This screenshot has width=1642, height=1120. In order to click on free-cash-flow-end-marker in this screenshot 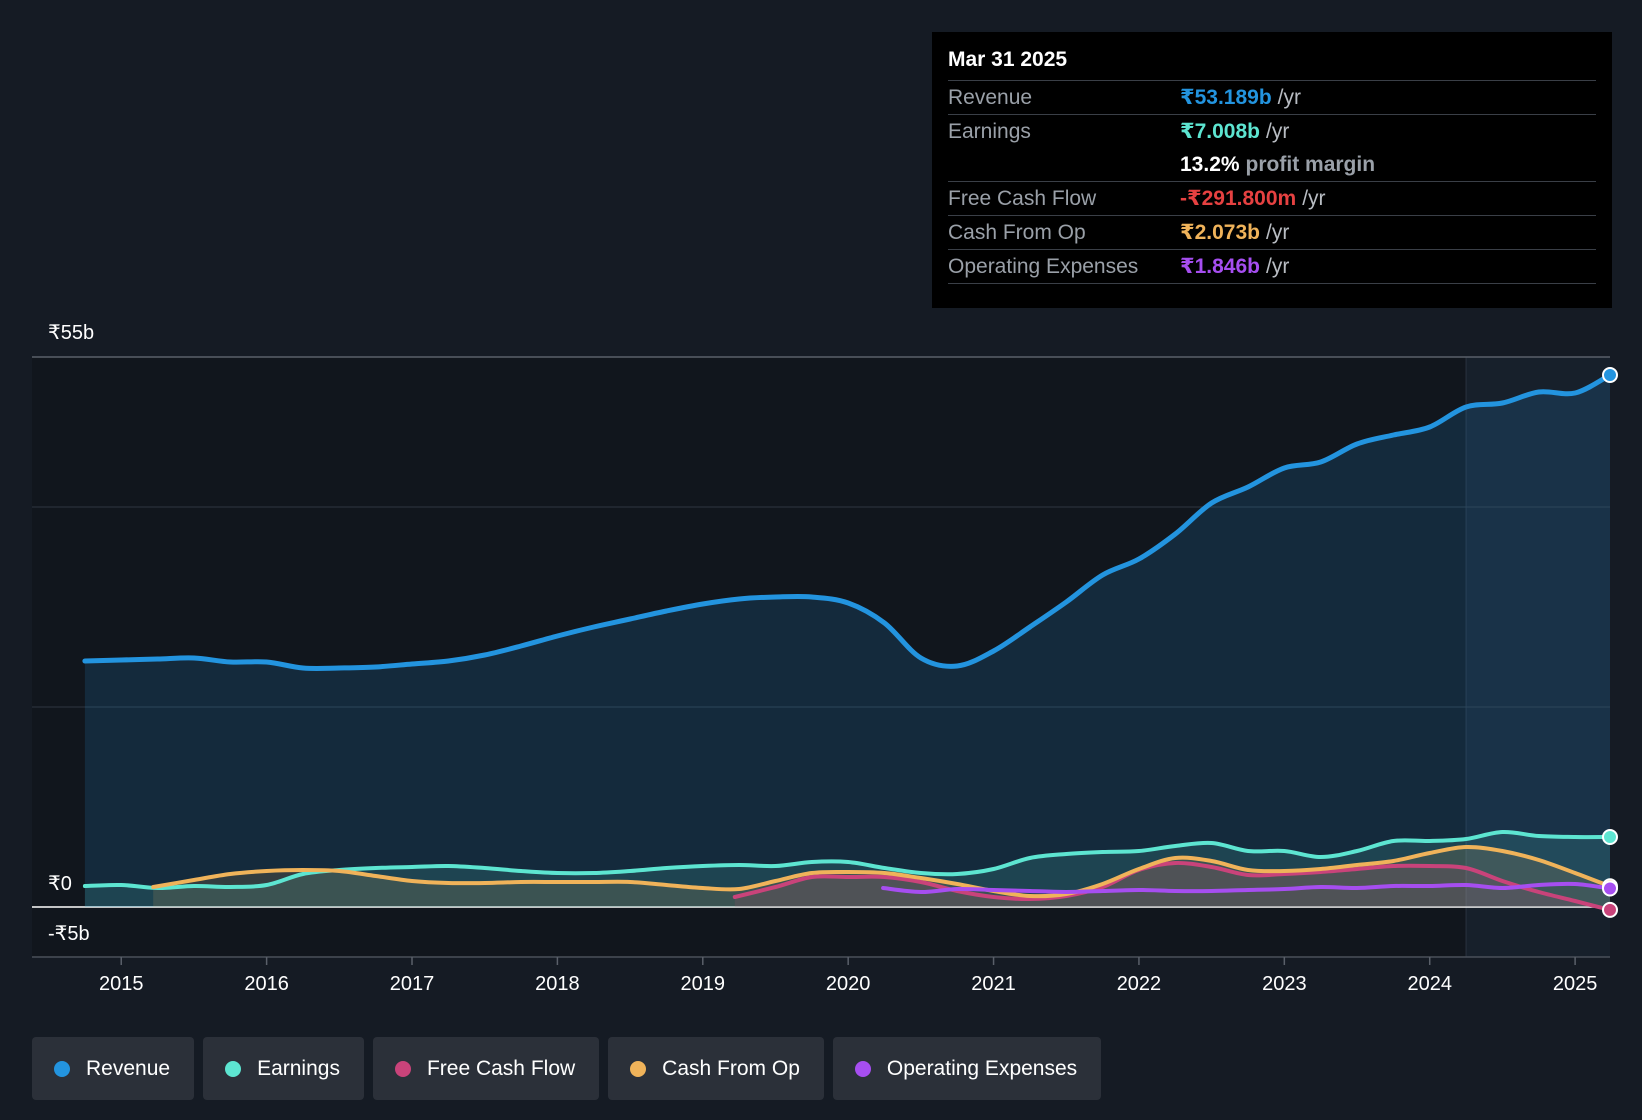, I will do `click(1610, 909)`.